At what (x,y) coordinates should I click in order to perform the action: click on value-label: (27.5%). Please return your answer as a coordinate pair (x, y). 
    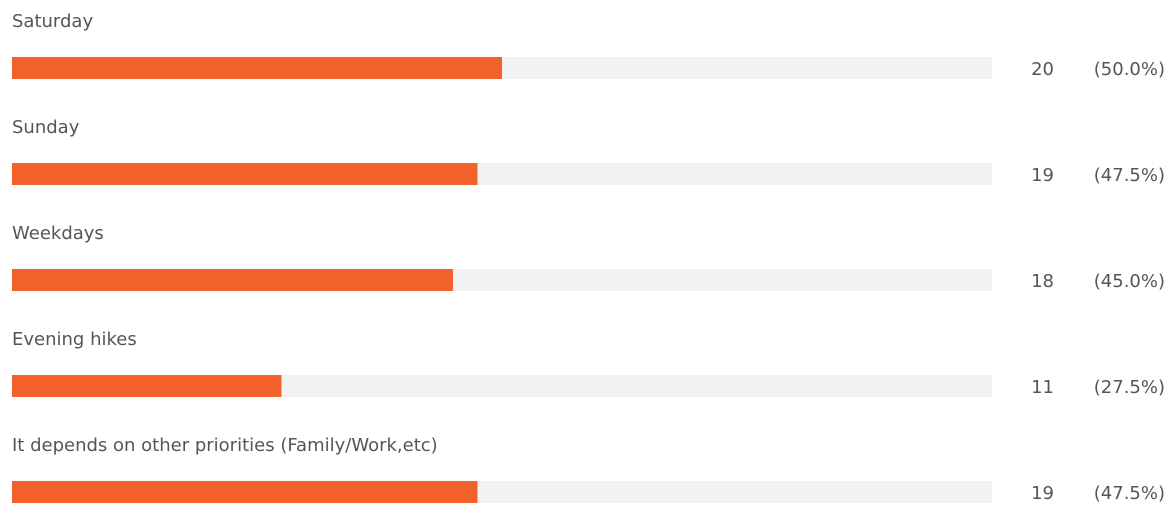
    Looking at the image, I should click on (1129, 387).